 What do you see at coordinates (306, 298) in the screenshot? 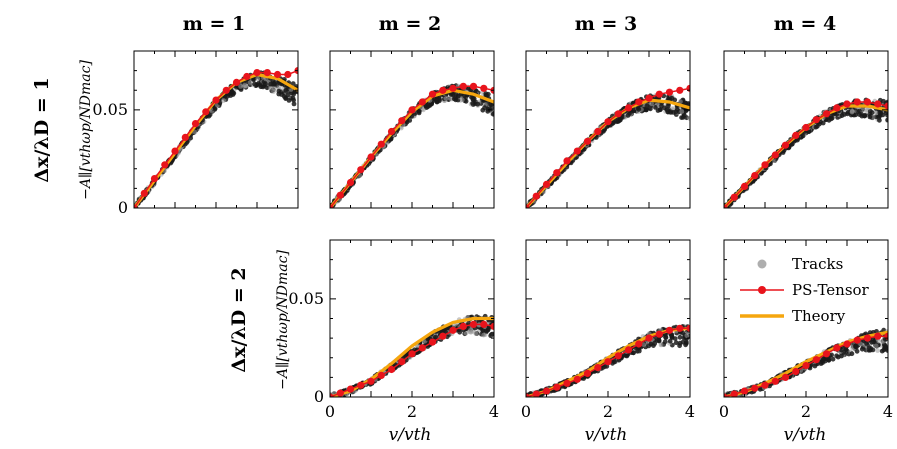
I see `y-tick-label: 0.05` at bounding box center [306, 298].